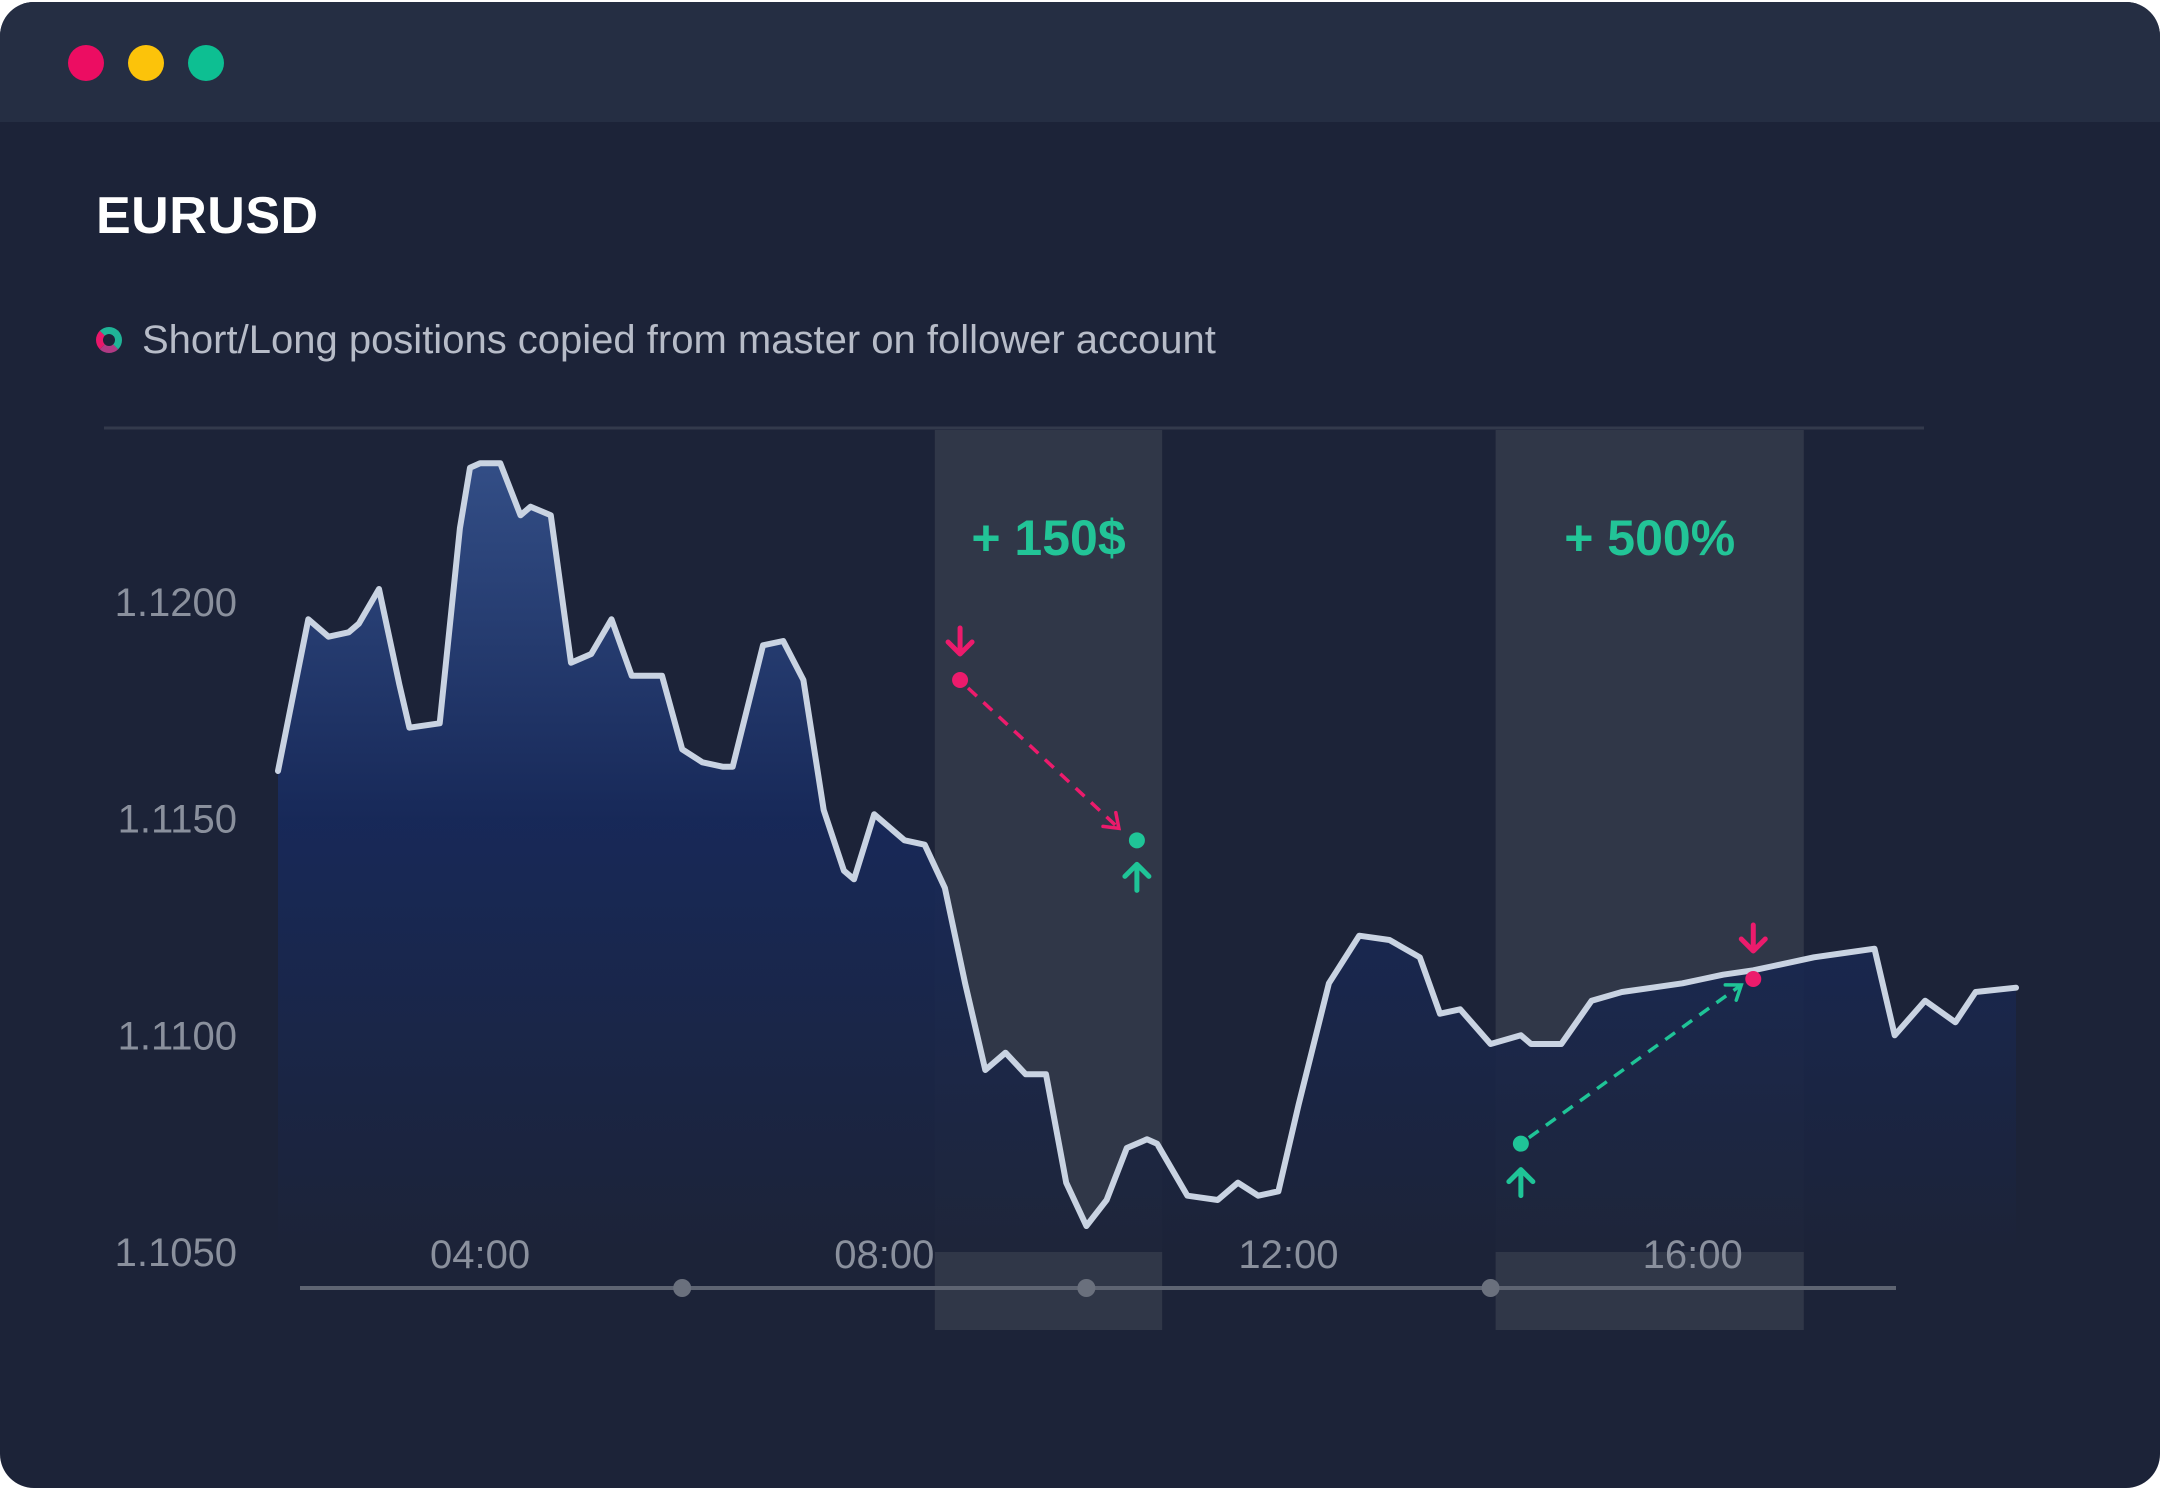 The image size is (2160, 1489). Describe the element at coordinates (1753, 979) in the screenshot. I see `long-exit-point` at that location.